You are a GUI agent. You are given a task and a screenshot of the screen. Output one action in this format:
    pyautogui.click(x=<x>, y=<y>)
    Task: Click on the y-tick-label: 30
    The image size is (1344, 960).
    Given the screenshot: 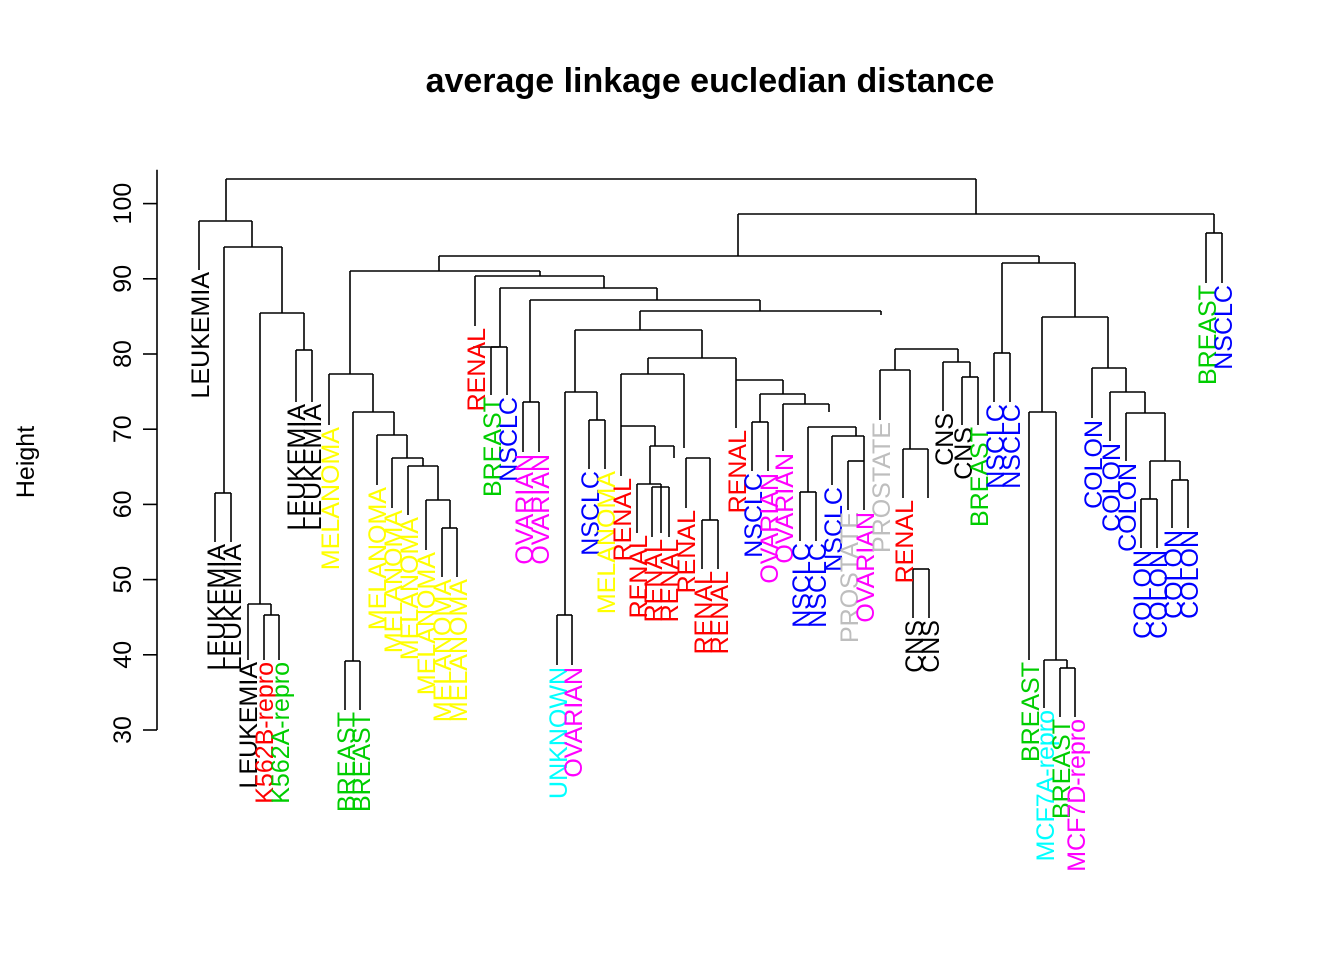 What is the action you would take?
    pyautogui.click(x=123, y=730)
    